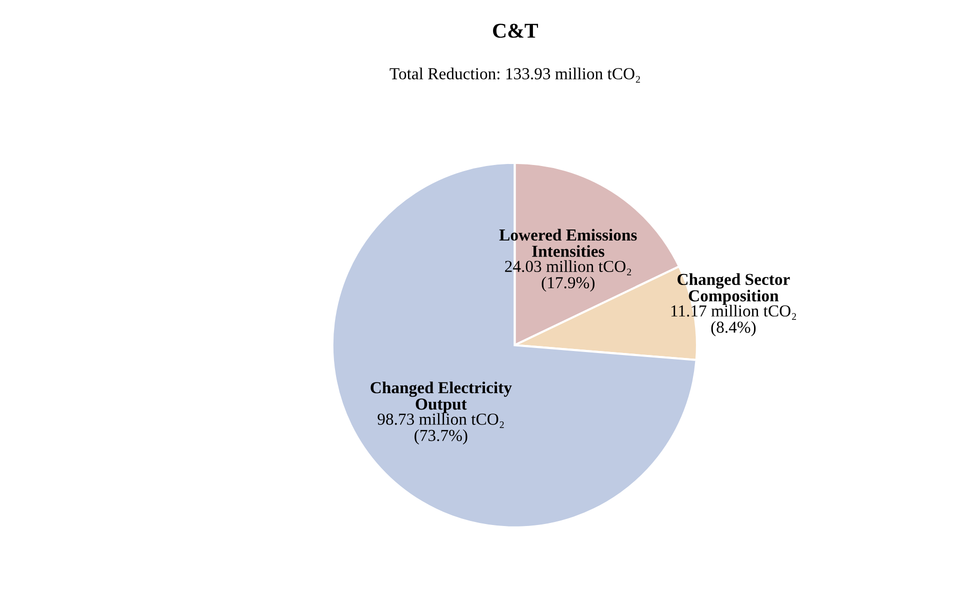 This screenshot has width=972, height=592. What do you see at coordinates (733, 320) in the screenshot?
I see `data-label: 11.17 million tCO₂ (8.4%)` at bounding box center [733, 320].